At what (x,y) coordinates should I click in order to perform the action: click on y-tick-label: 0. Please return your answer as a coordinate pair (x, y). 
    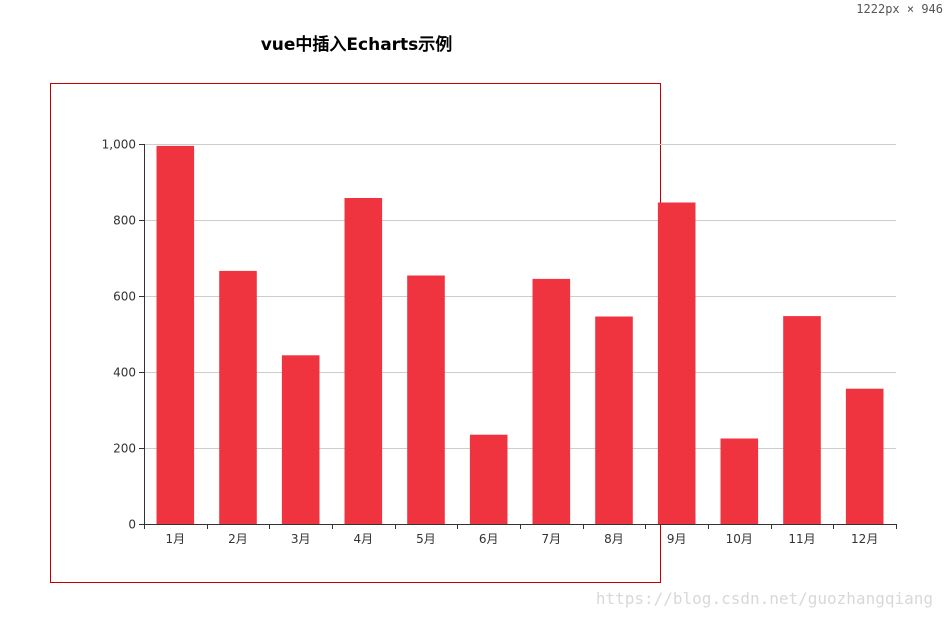
    Looking at the image, I should click on (132, 525).